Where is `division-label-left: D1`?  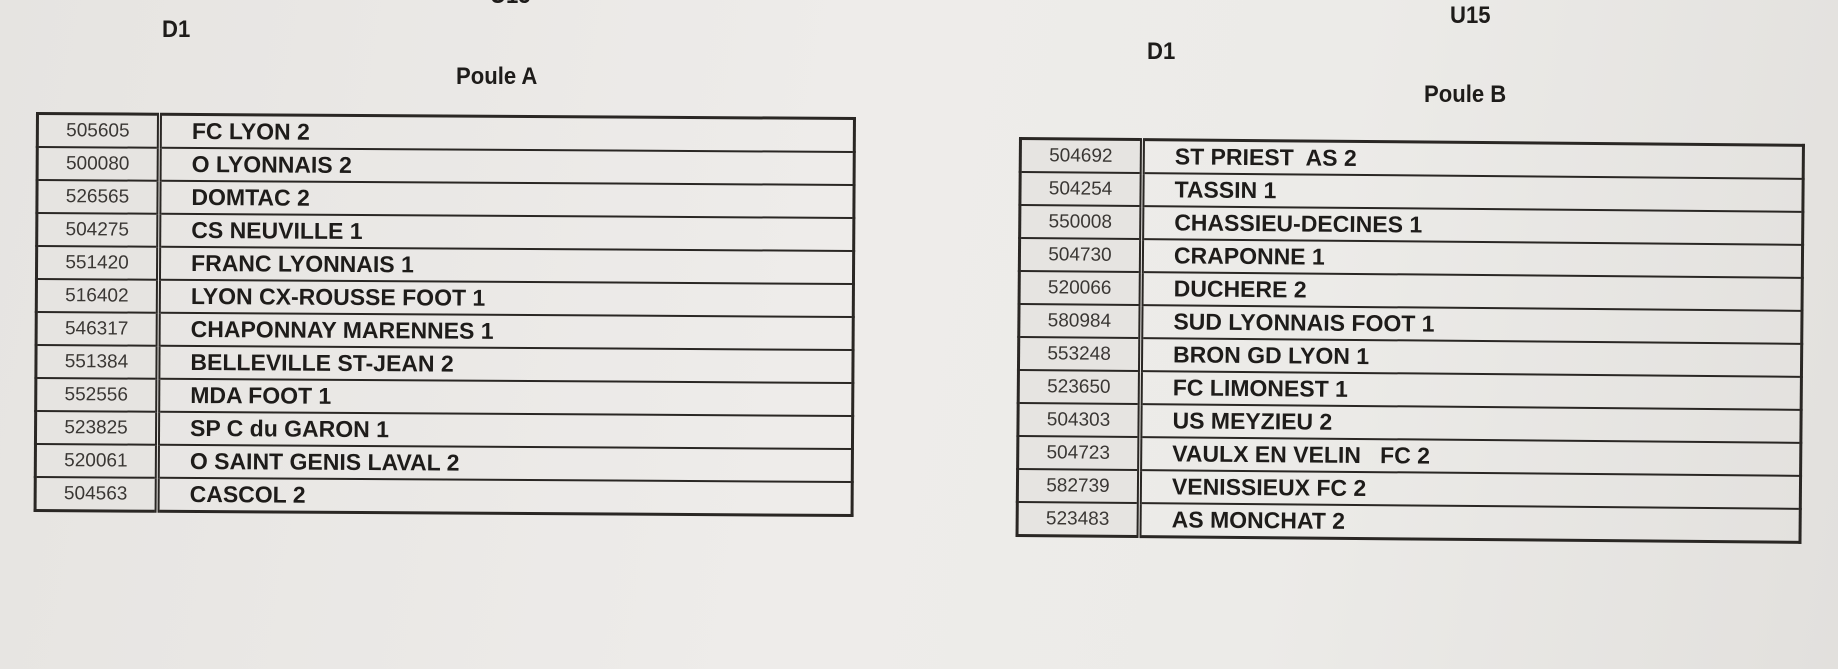 division-label-left: D1 is located at coordinates (176, 29).